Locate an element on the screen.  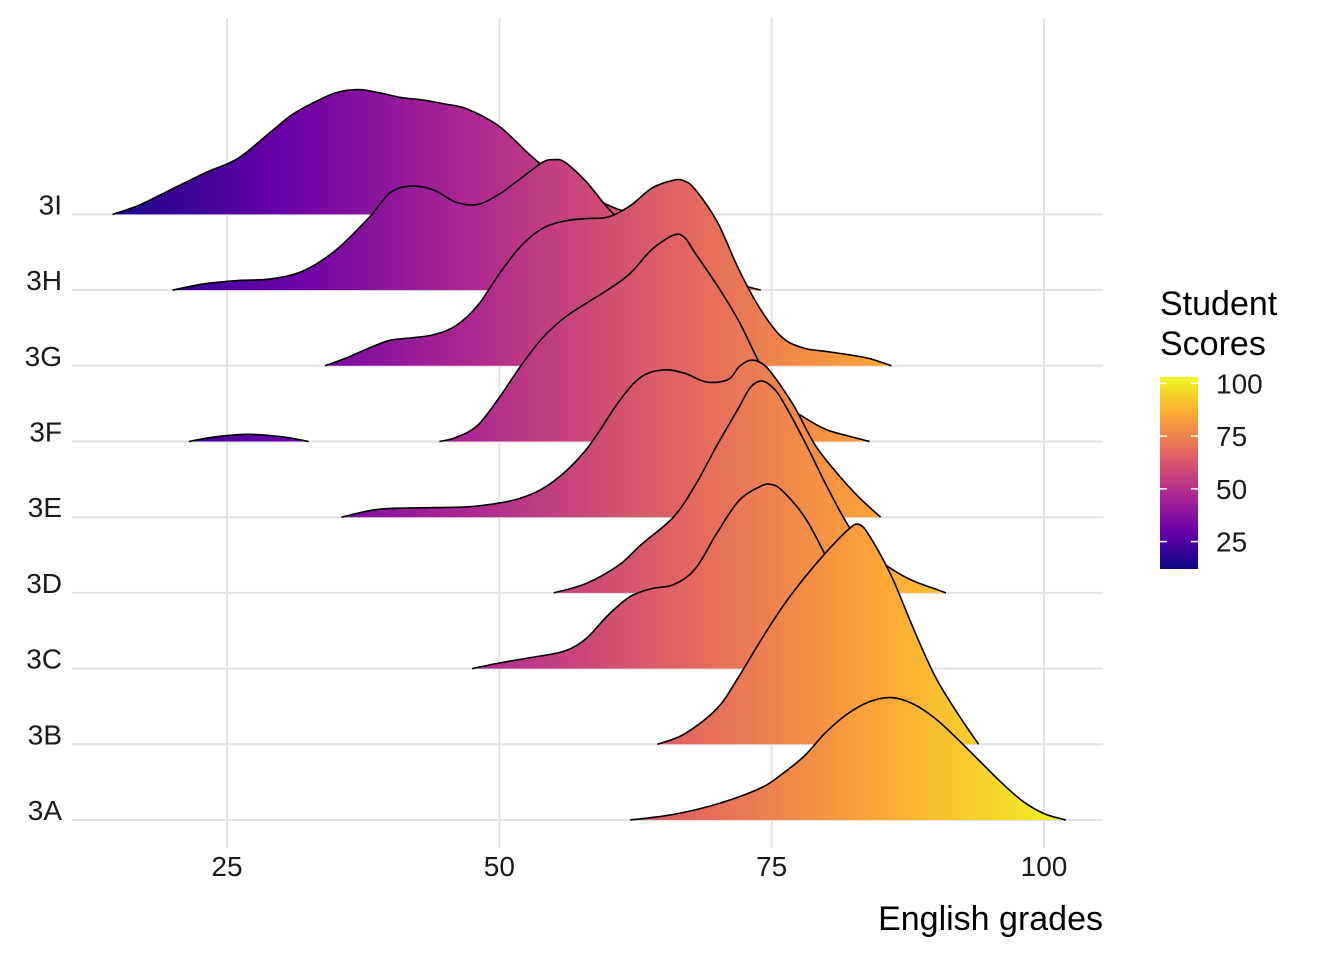
ridge-3A is located at coordinates (848, 758).